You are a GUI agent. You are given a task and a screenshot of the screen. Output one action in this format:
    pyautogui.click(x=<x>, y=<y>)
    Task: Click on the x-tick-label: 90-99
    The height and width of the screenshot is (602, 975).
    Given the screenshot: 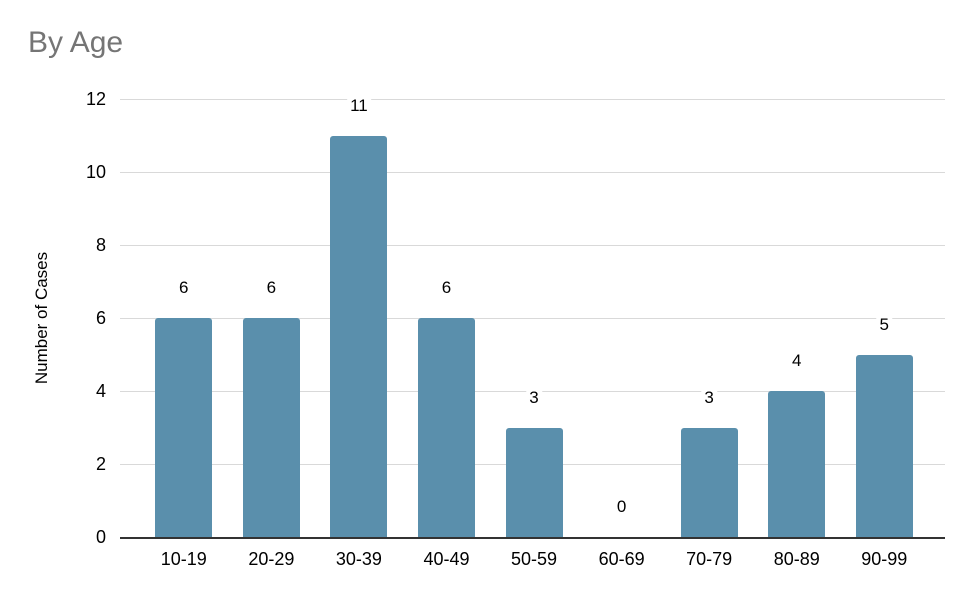 What is the action you would take?
    pyautogui.click(x=884, y=559)
    